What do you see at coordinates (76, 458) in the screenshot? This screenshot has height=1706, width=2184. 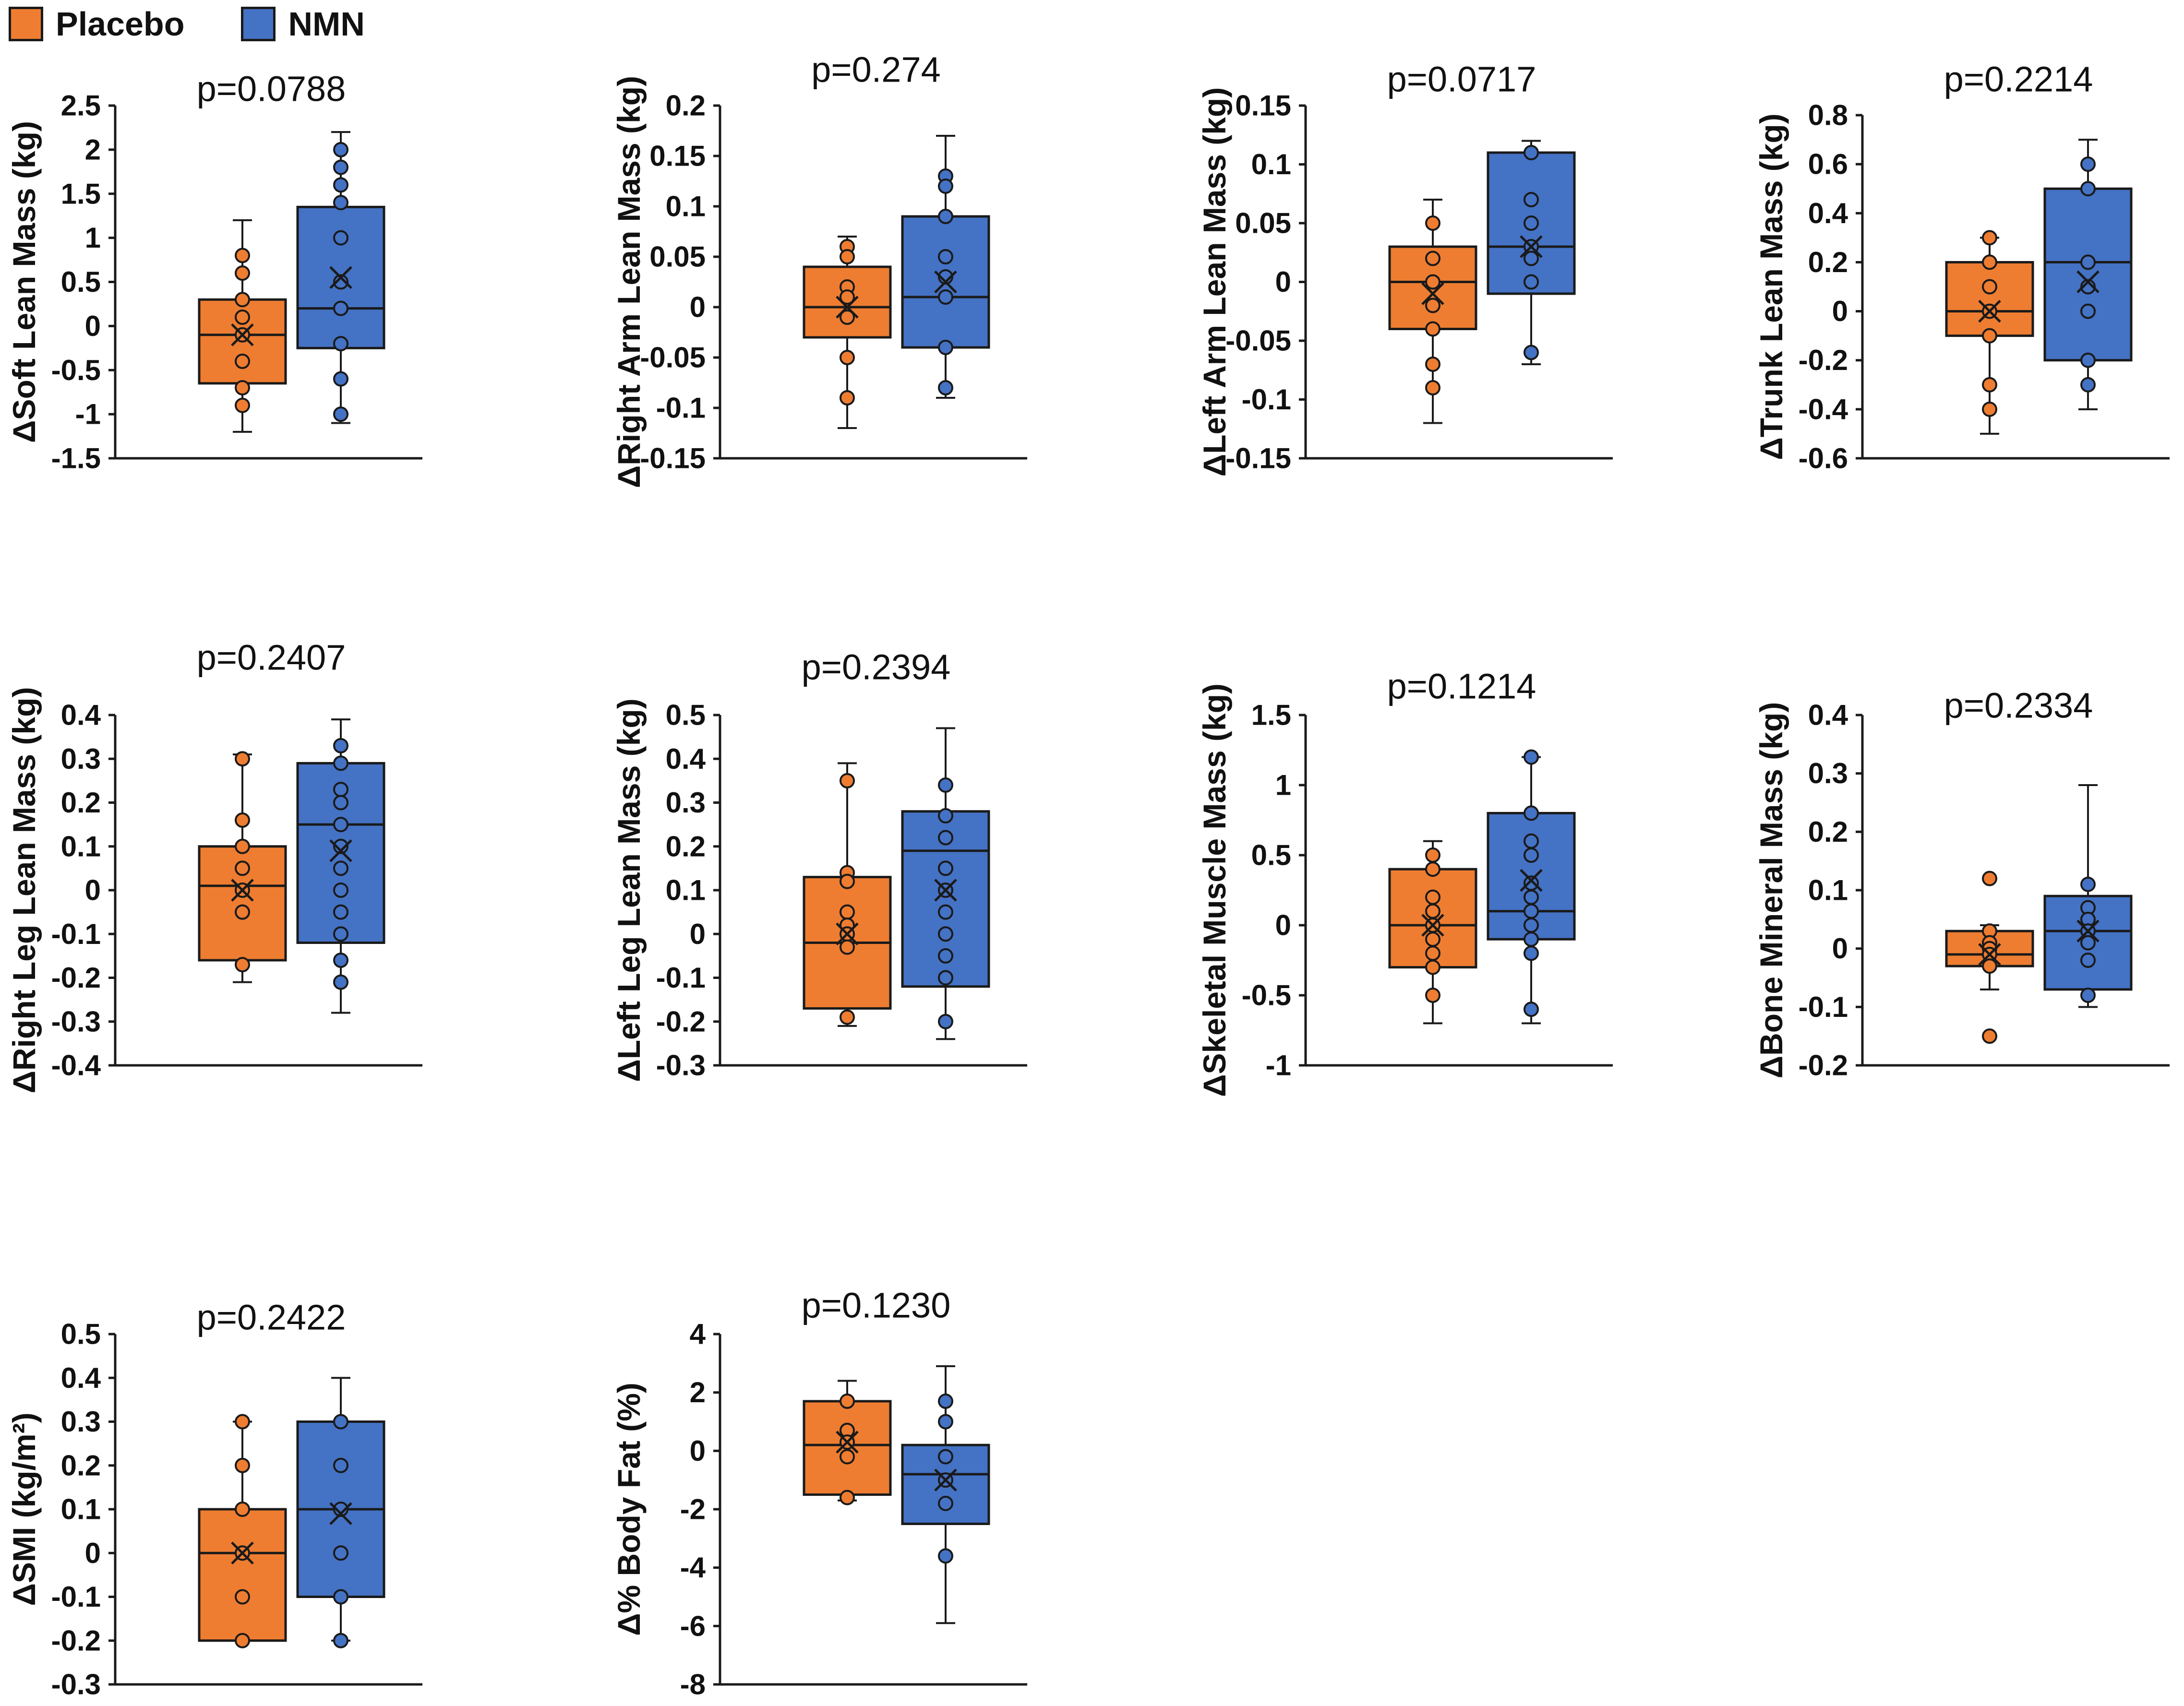 I see `y-tick-label: -1.5` at bounding box center [76, 458].